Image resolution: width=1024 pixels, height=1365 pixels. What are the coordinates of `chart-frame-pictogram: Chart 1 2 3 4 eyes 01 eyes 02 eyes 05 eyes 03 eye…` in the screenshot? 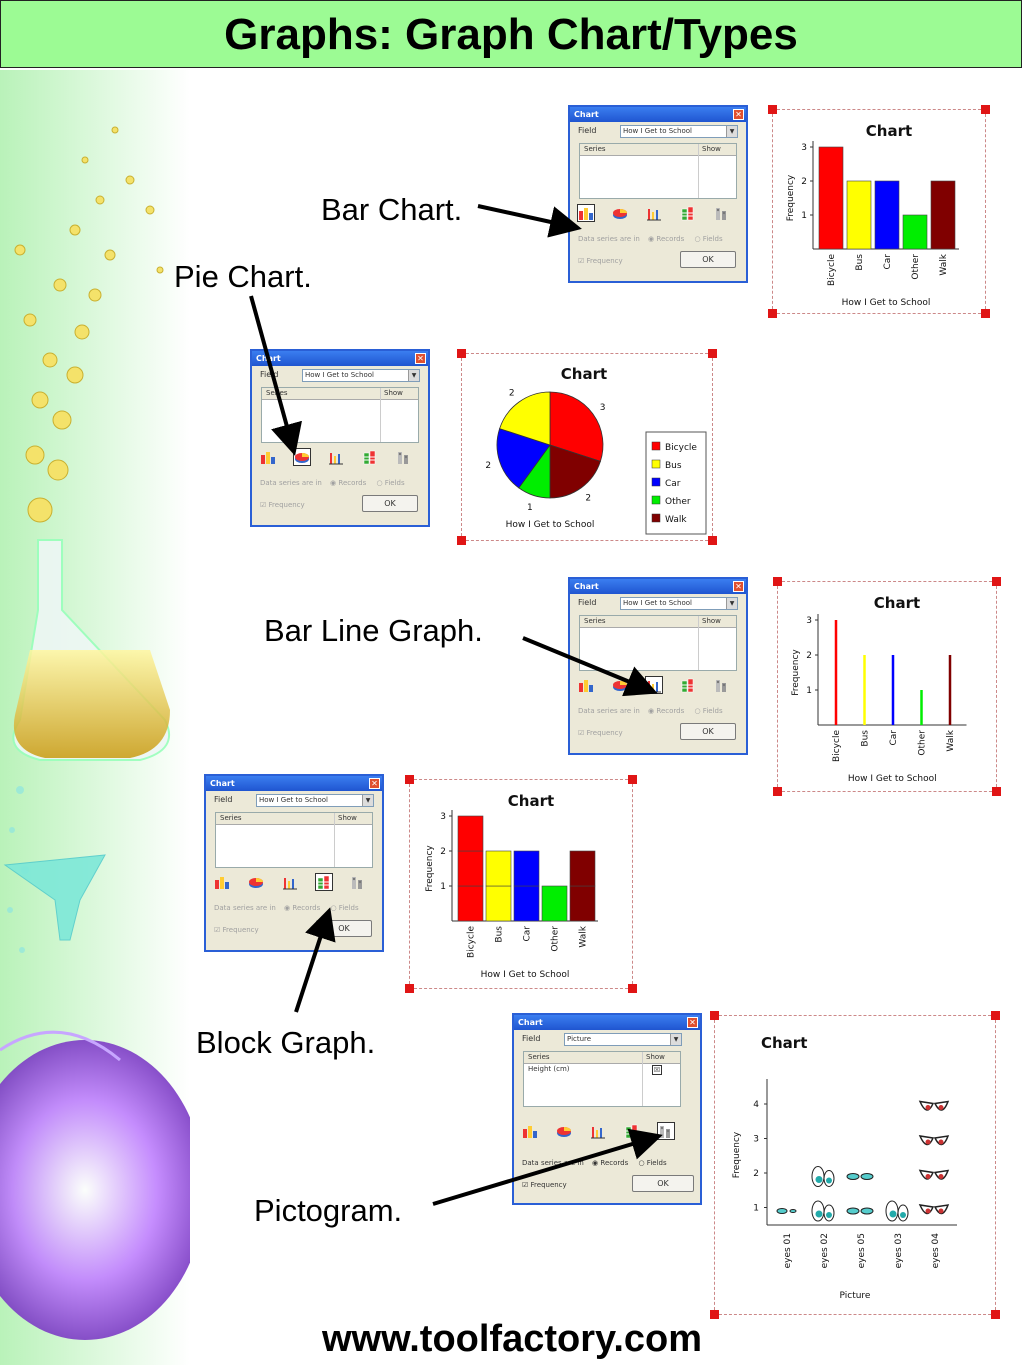 It's located at (855, 1165).